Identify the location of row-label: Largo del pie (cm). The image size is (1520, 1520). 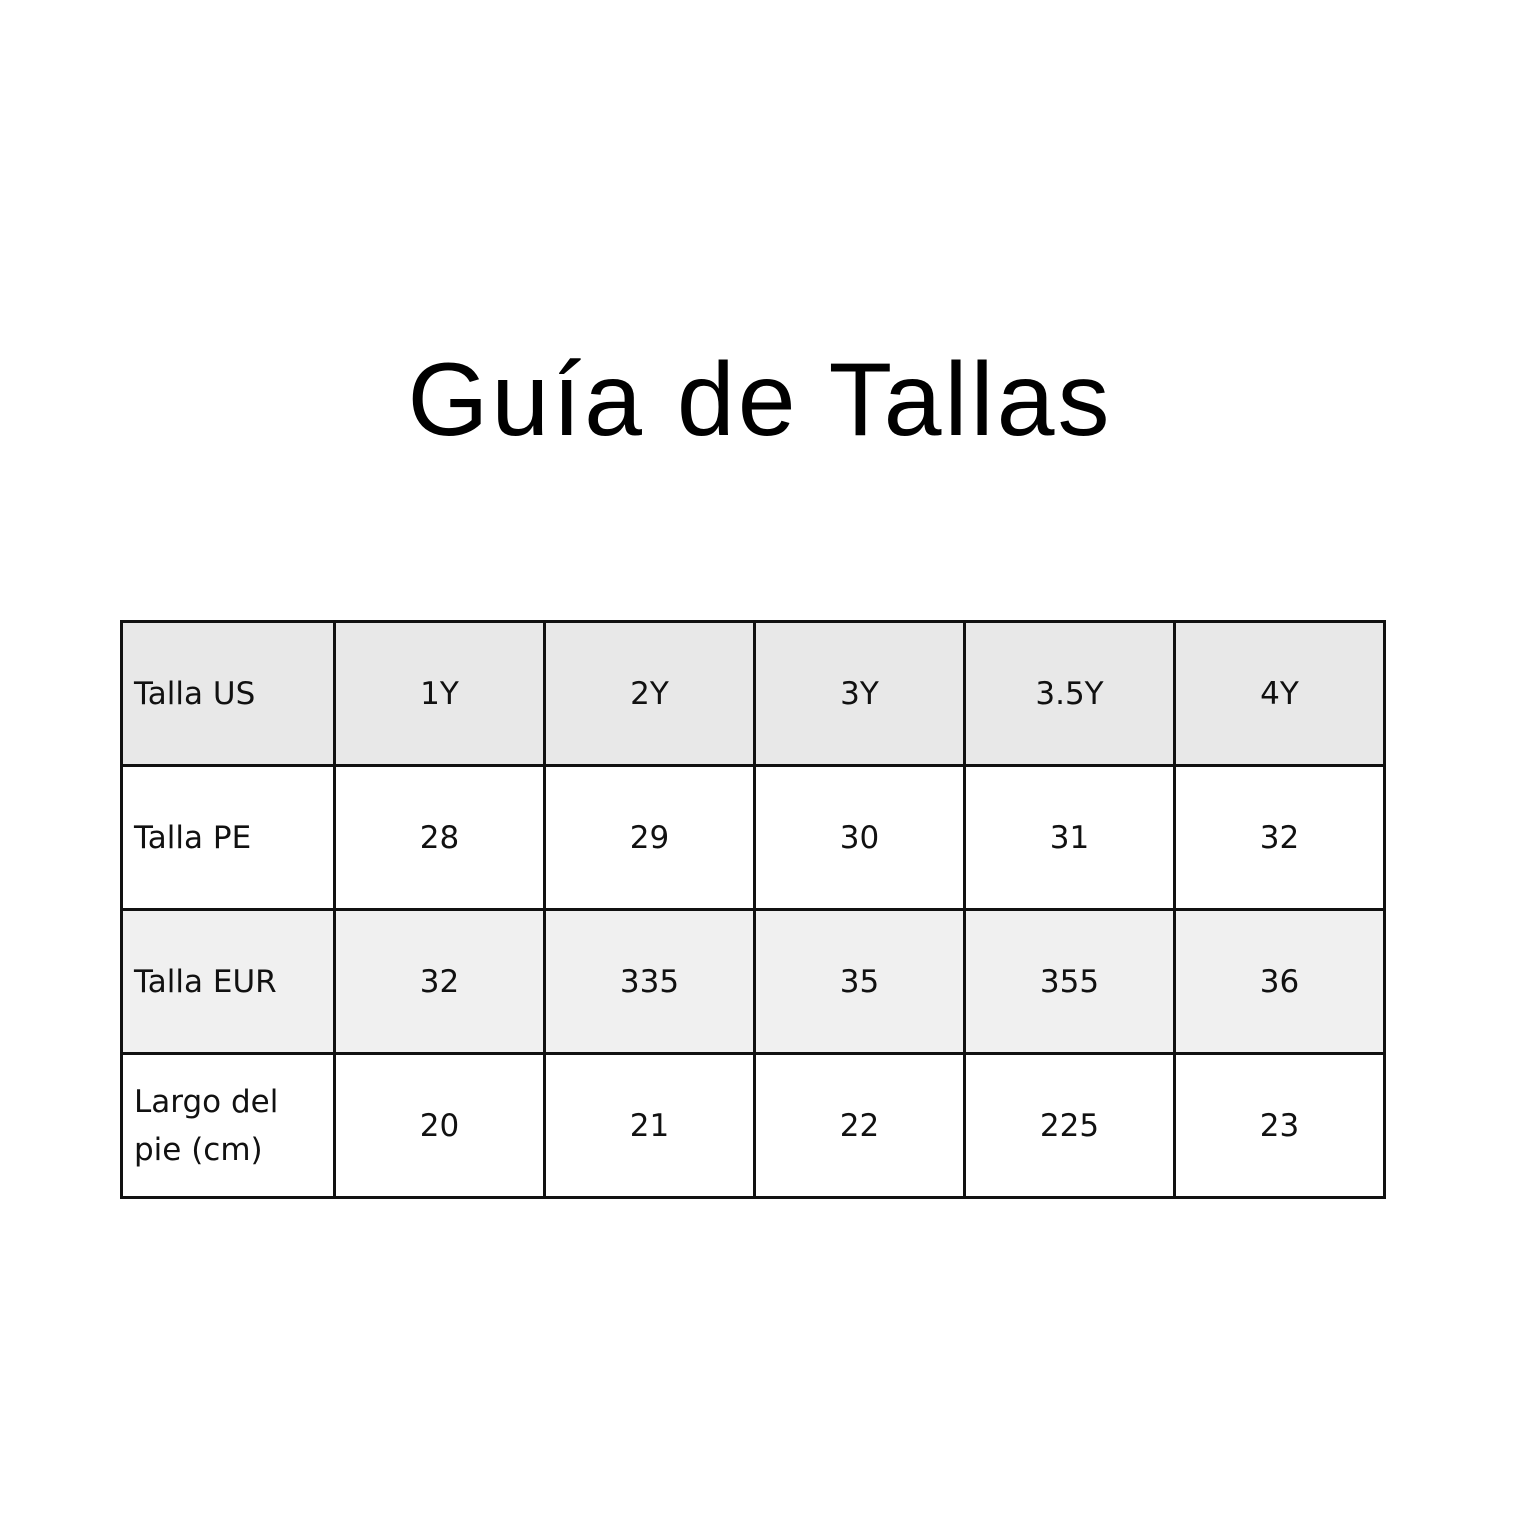
(228, 1125).